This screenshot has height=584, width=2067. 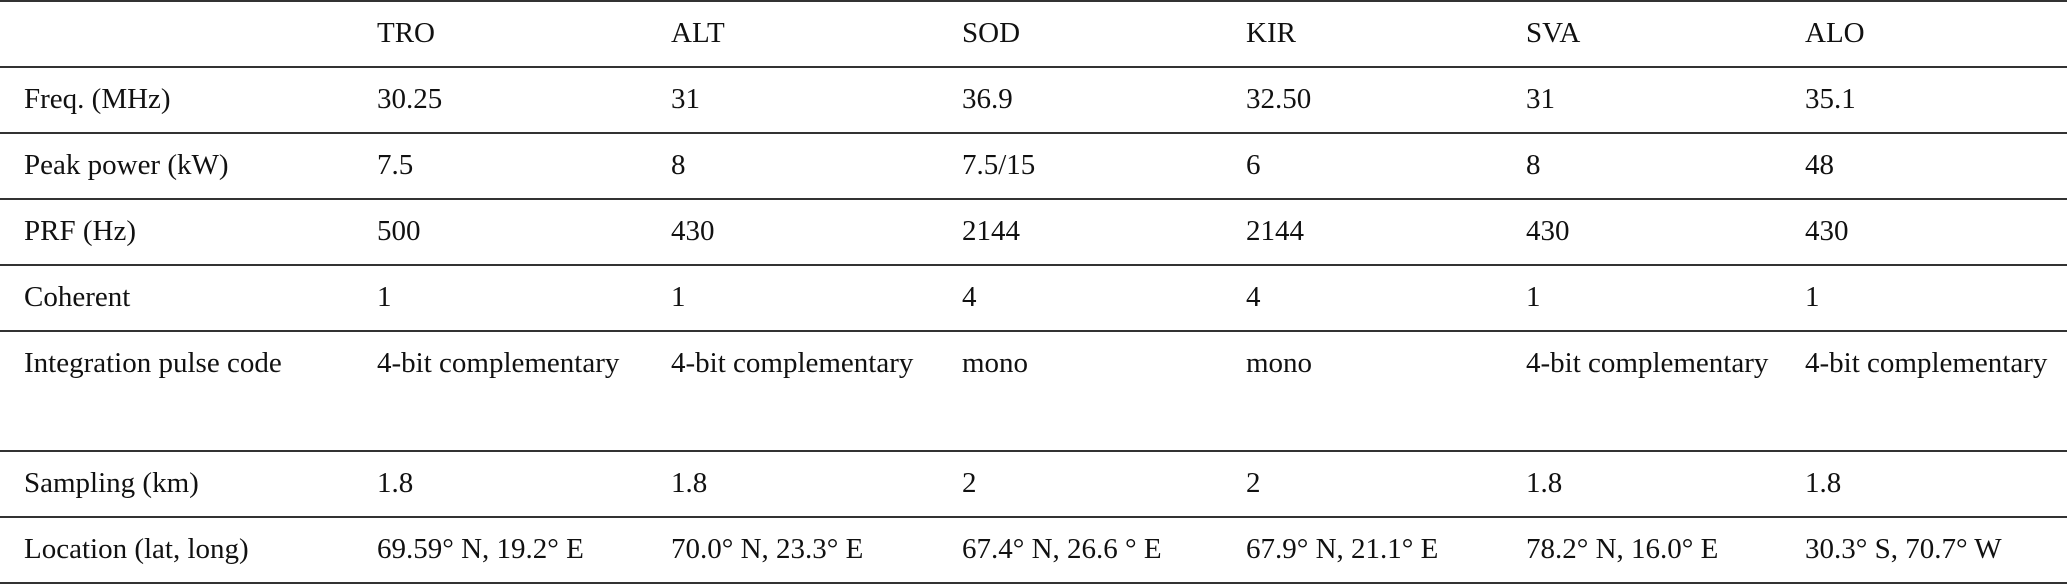 What do you see at coordinates (176, 34) in the screenshot?
I see `column-header` at bounding box center [176, 34].